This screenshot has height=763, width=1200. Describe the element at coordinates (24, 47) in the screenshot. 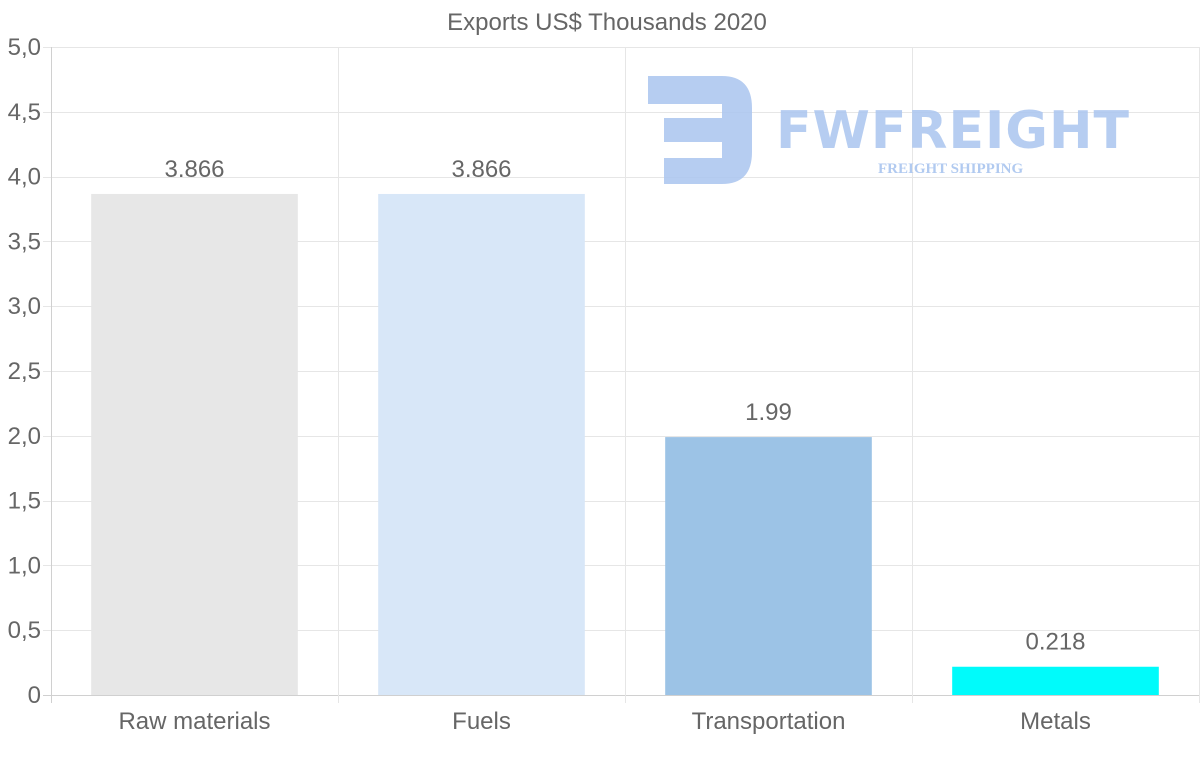

I see `y-tick-label: 5,0` at that location.